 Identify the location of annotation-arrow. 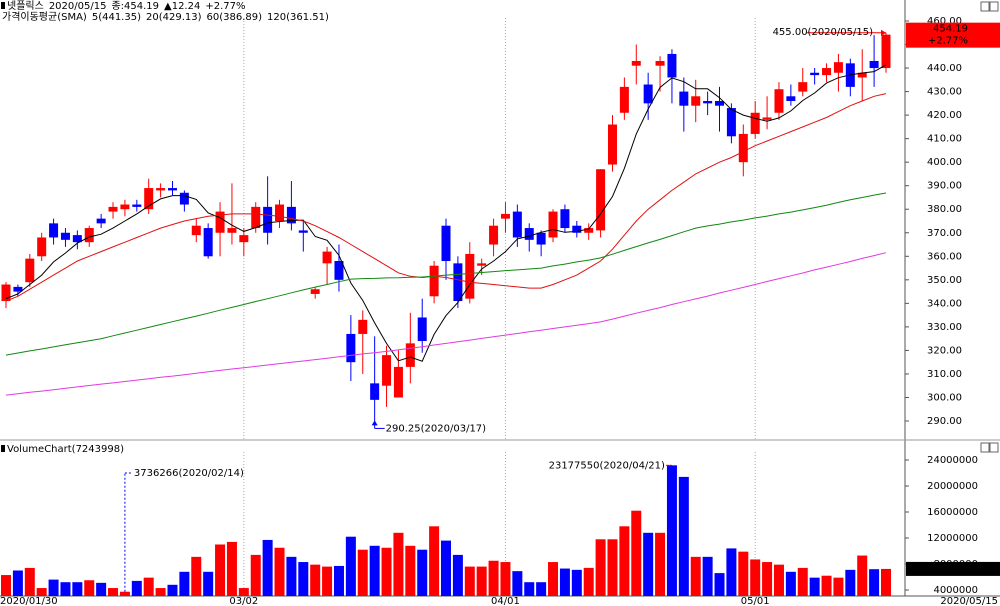
(883, 32).